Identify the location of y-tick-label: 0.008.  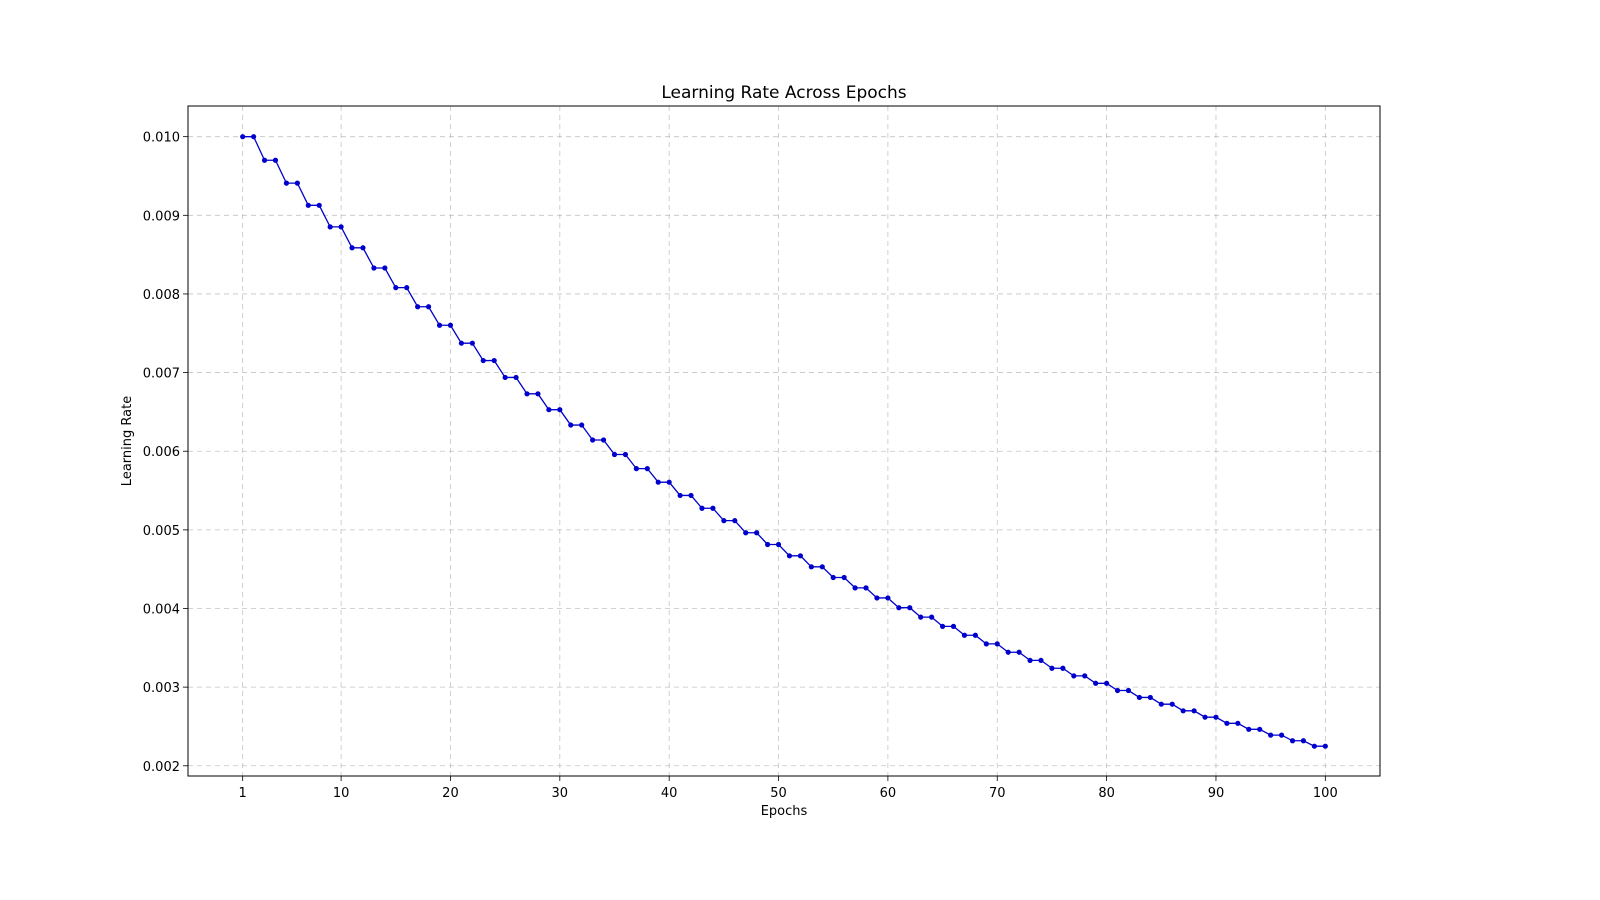
(161, 295).